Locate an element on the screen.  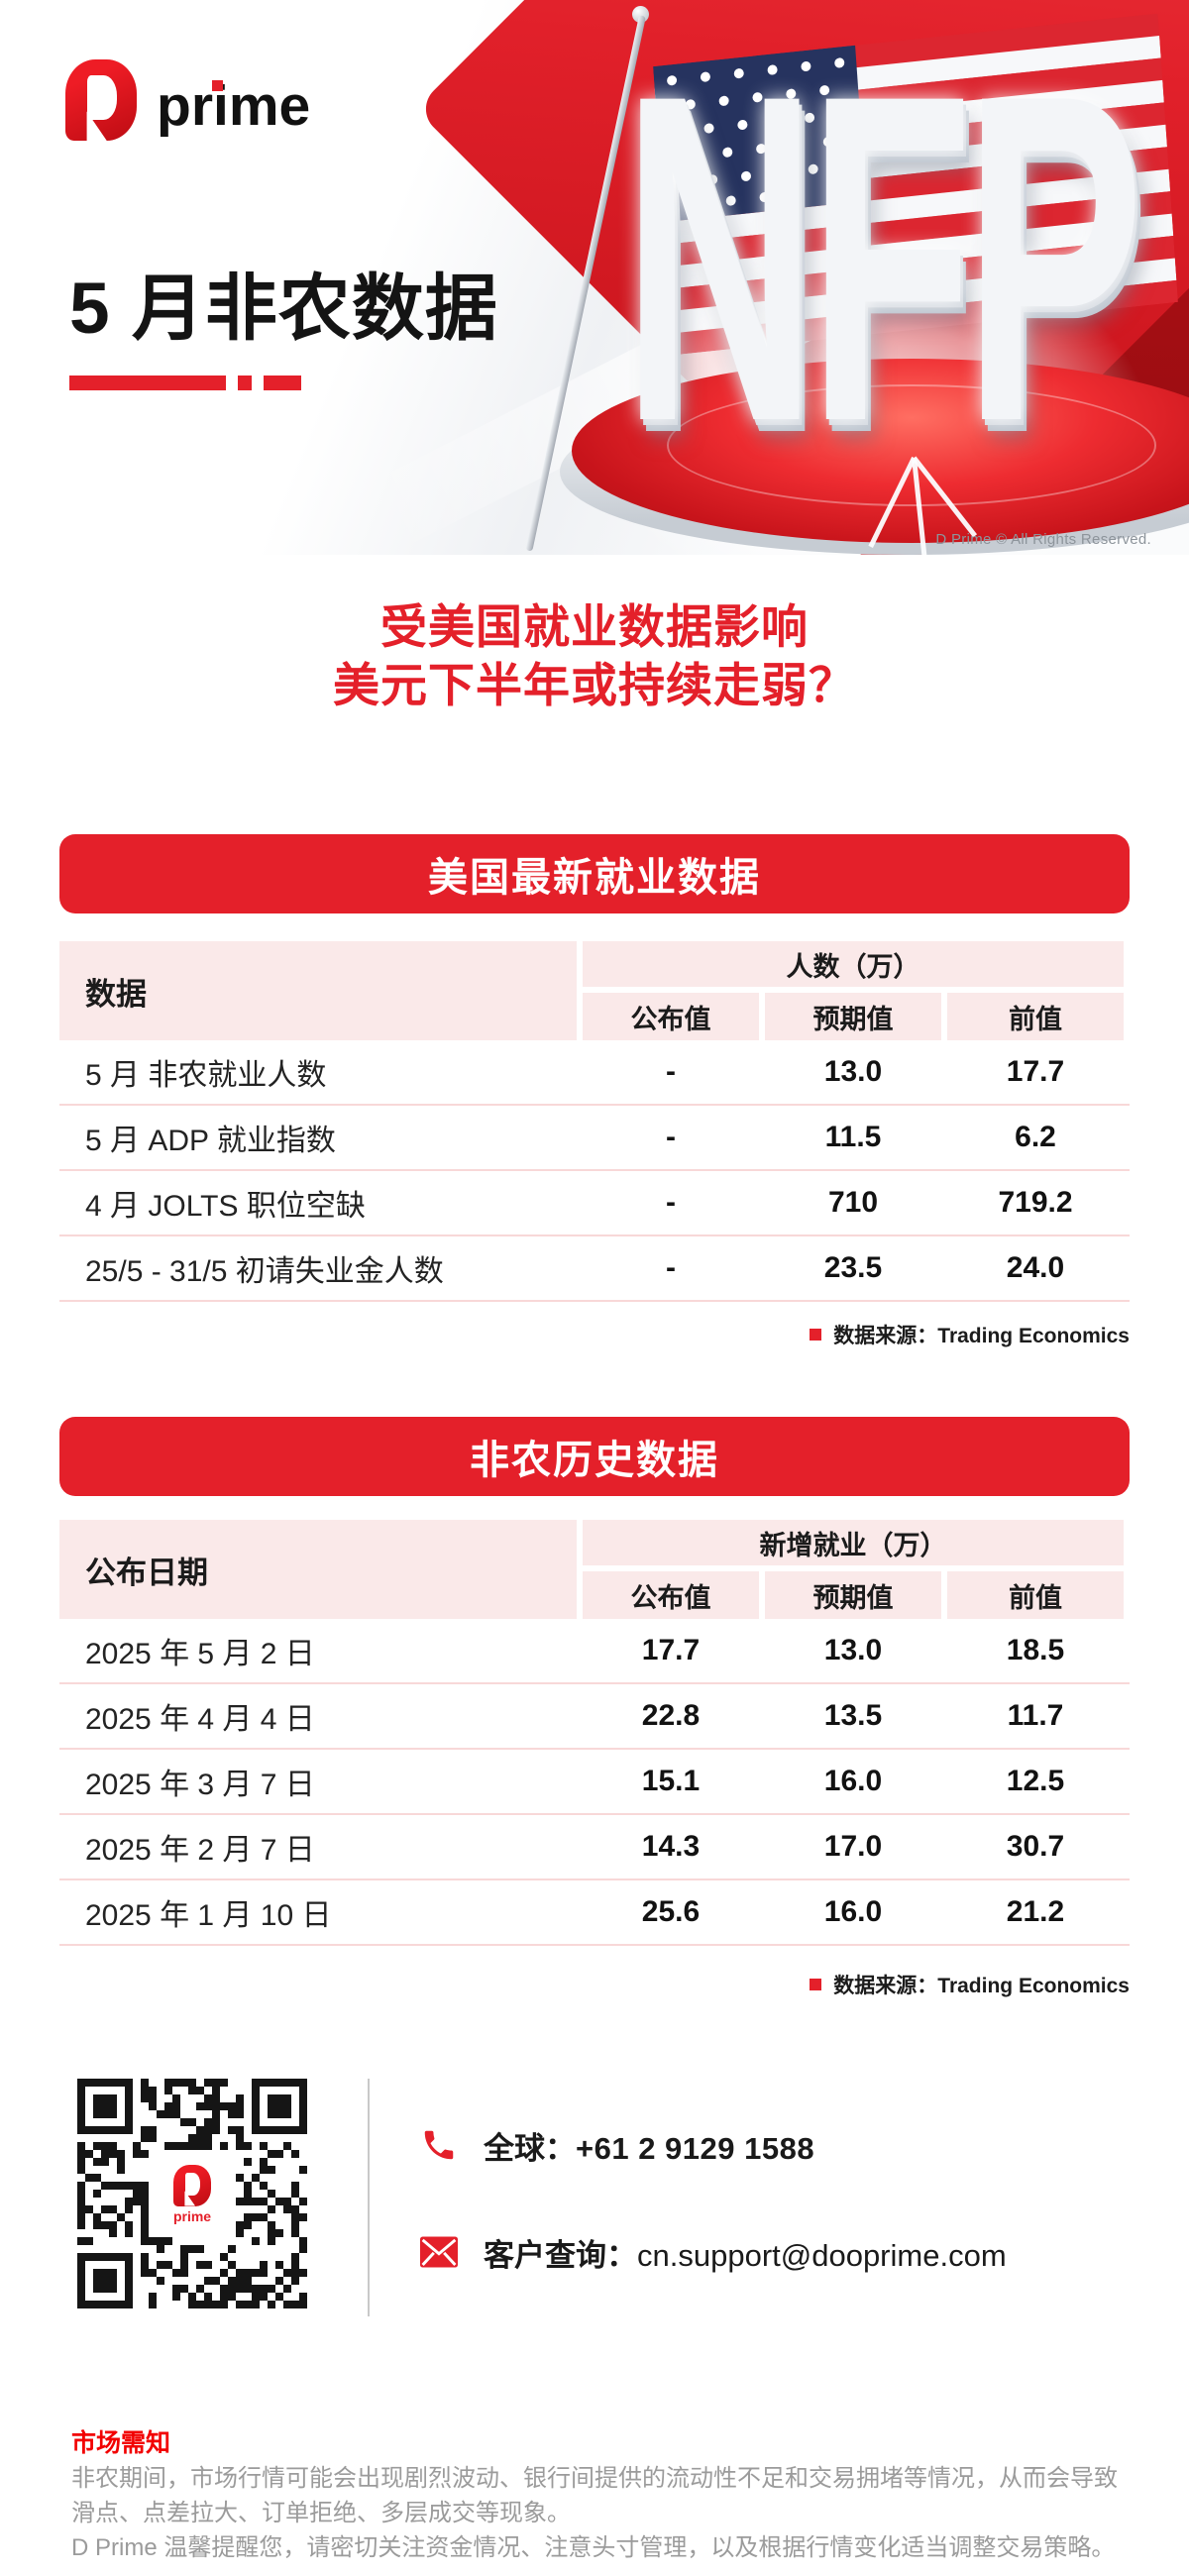
table-row: 25/5 - 31/5 初请失业金人数 - 23.5 24.0 is located at coordinates (594, 1269).